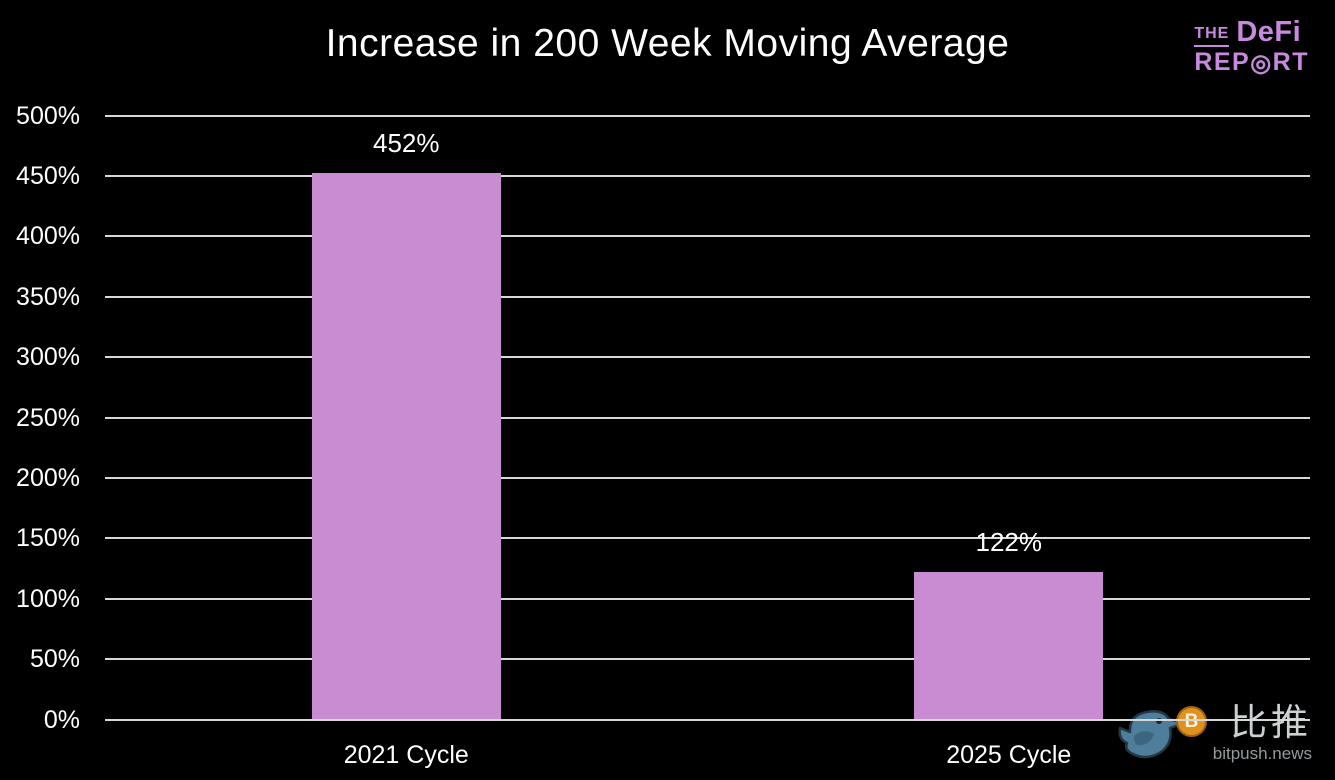 Image resolution: width=1335 pixels, height=780 pixels. What do you see at coordinates (406, 755) in the screenshot?
I see `x-axis-category-label-2021-cycle: 2021 Cycle` at bounding box center [406, 755].